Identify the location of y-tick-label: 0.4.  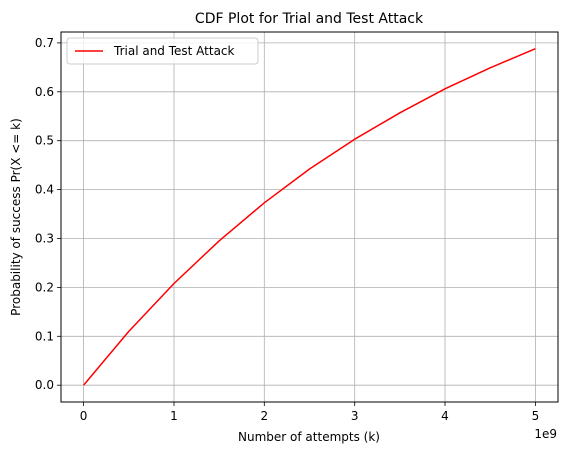
(44, 190).